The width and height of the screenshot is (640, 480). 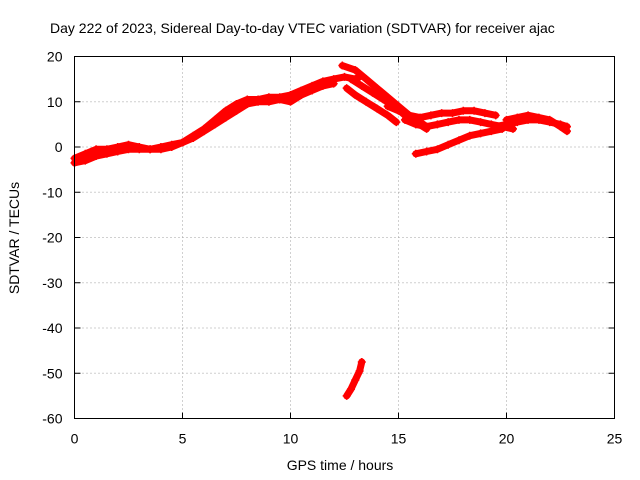 I want to click on x-axis-label: GPS time / hours, so click(x=340, y=465).